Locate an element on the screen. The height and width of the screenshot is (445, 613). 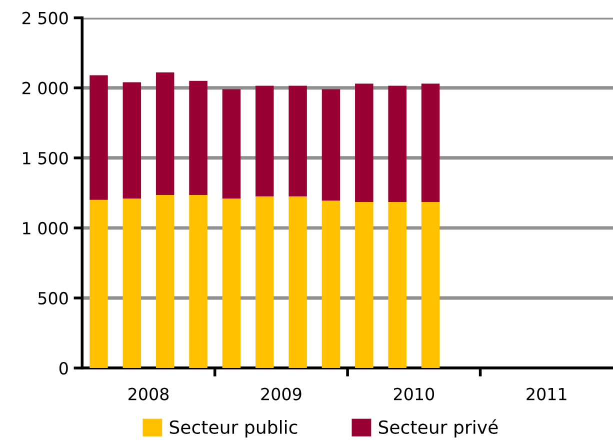
y-tick-label: 1 000 is located at coordinates (45, 228).